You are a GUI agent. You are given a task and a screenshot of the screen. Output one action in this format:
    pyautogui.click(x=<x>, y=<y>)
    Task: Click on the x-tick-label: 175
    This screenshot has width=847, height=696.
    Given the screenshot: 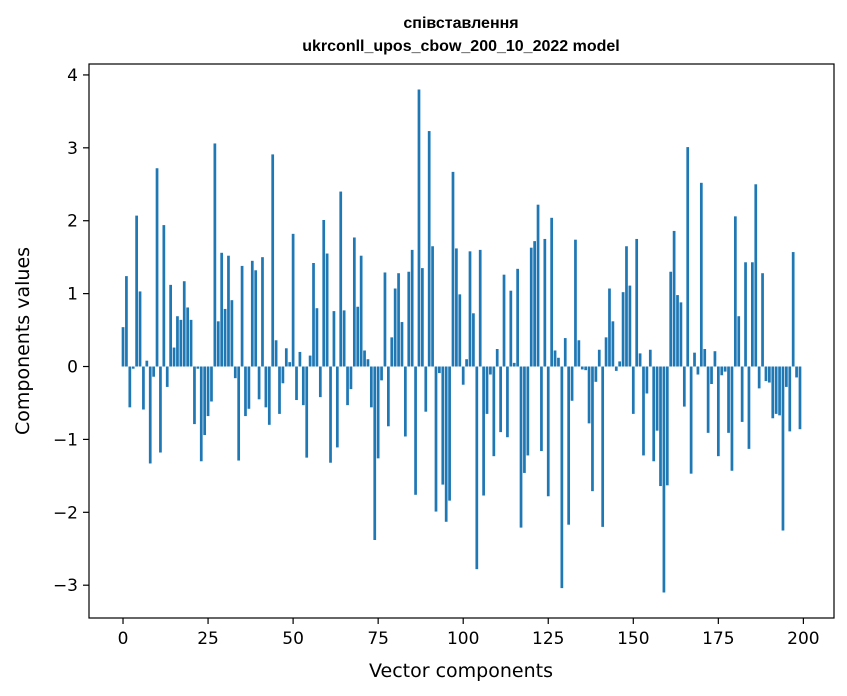 What is the action you would take?
    pyautogui.click(x=718, y=639)
    